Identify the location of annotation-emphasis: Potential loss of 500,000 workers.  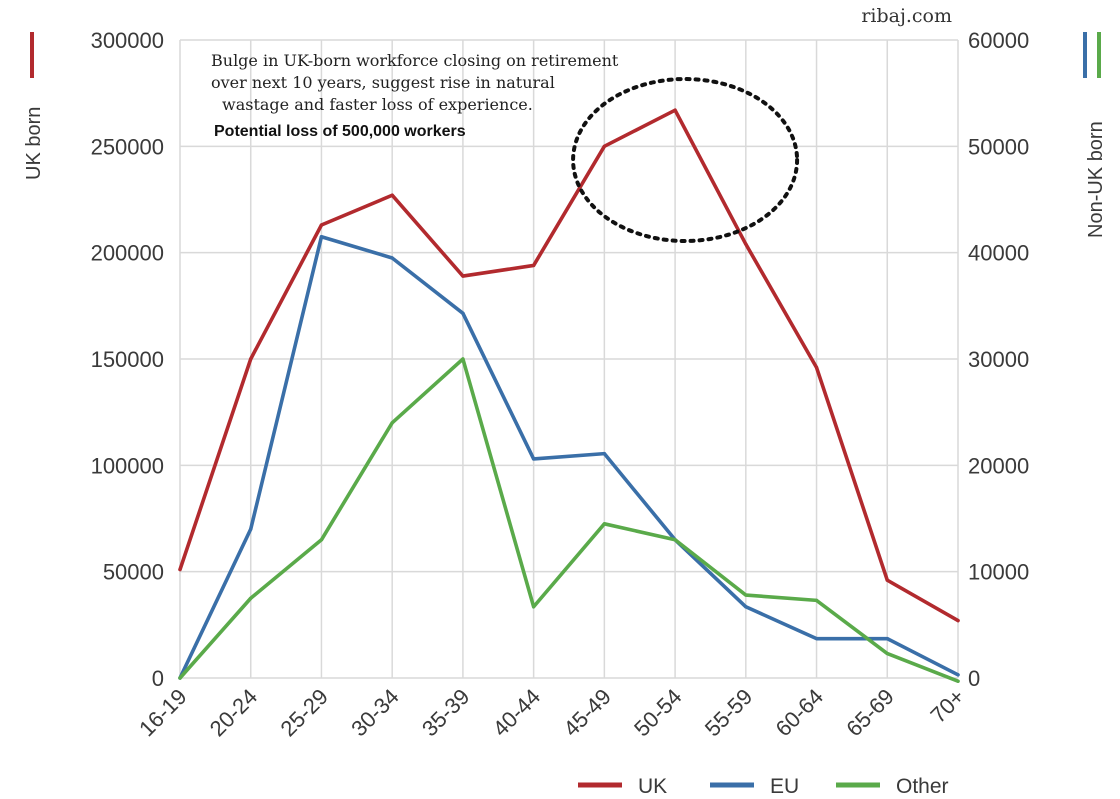
(340, 131).